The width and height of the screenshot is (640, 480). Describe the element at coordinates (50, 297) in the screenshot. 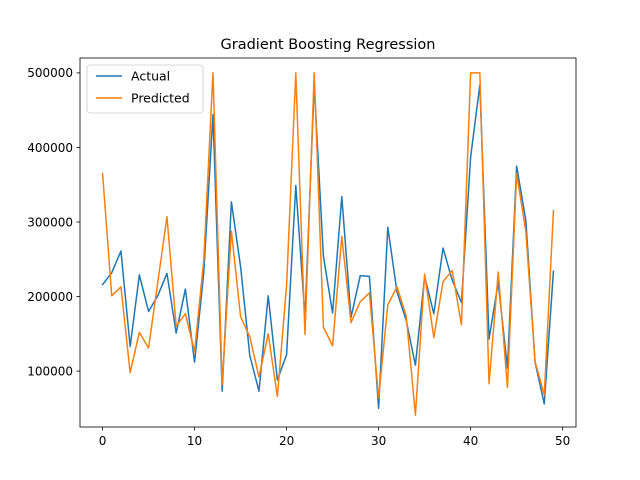

I see `y-tick-label: 200000` at that location.